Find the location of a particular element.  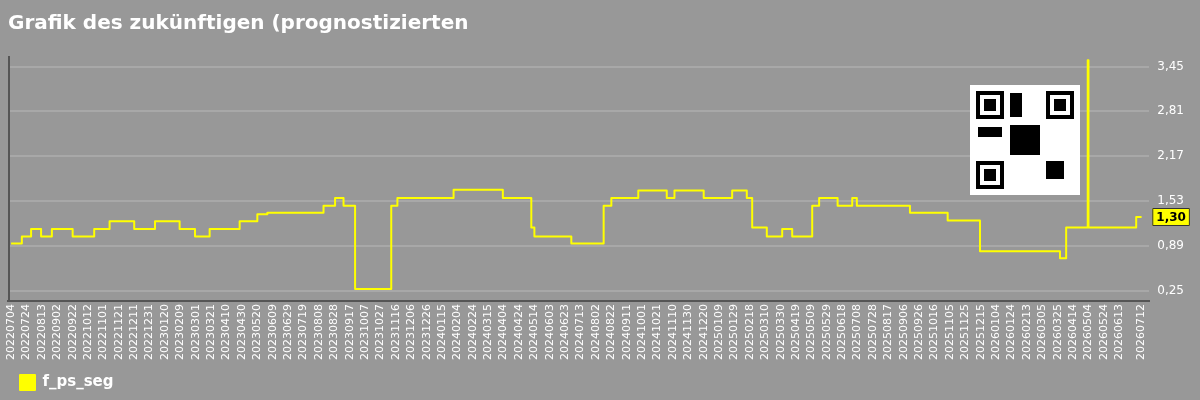

annotation: 1,30 is located at coordinates (1171, 217).